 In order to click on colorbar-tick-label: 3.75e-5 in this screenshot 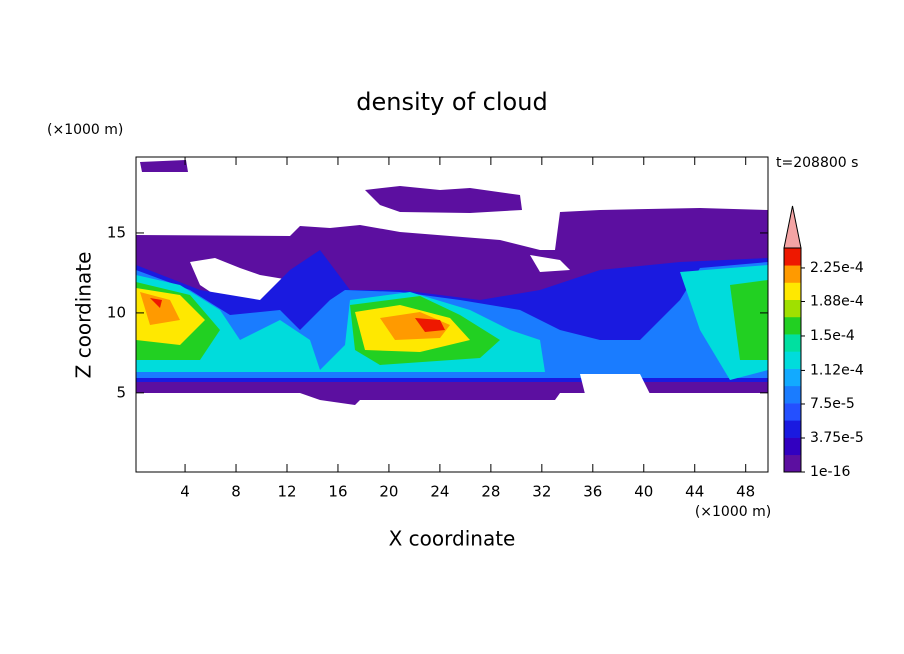, I will do `click(837, 438)`.